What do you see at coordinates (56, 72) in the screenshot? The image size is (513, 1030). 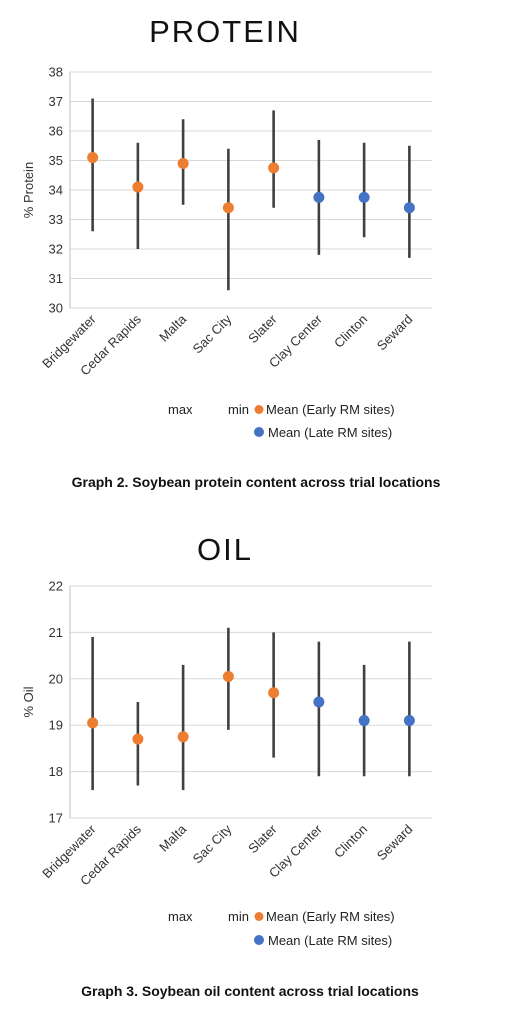 I see `protein-y-tick-label: 38` at bounding box center [56, 72].